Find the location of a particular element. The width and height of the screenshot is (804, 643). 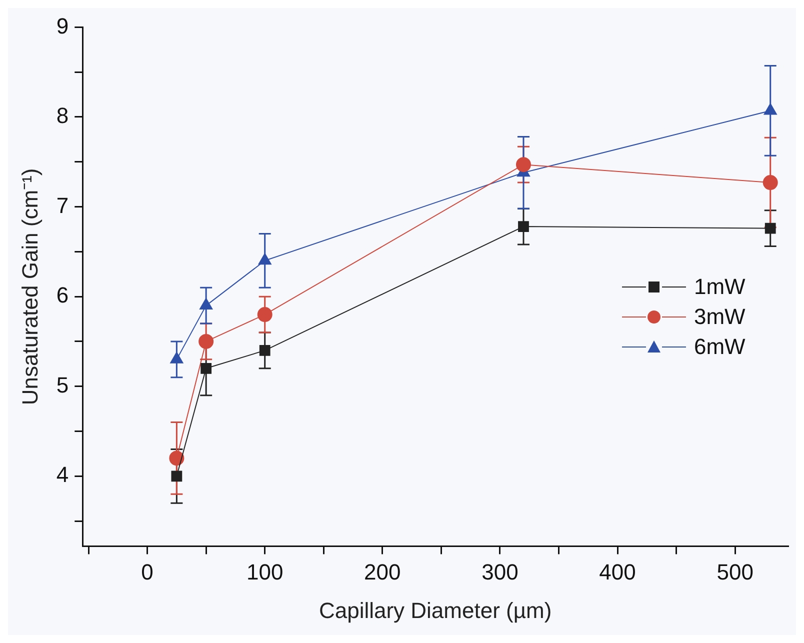

y-tick-label: 9 is located at coordinates (62, 25).